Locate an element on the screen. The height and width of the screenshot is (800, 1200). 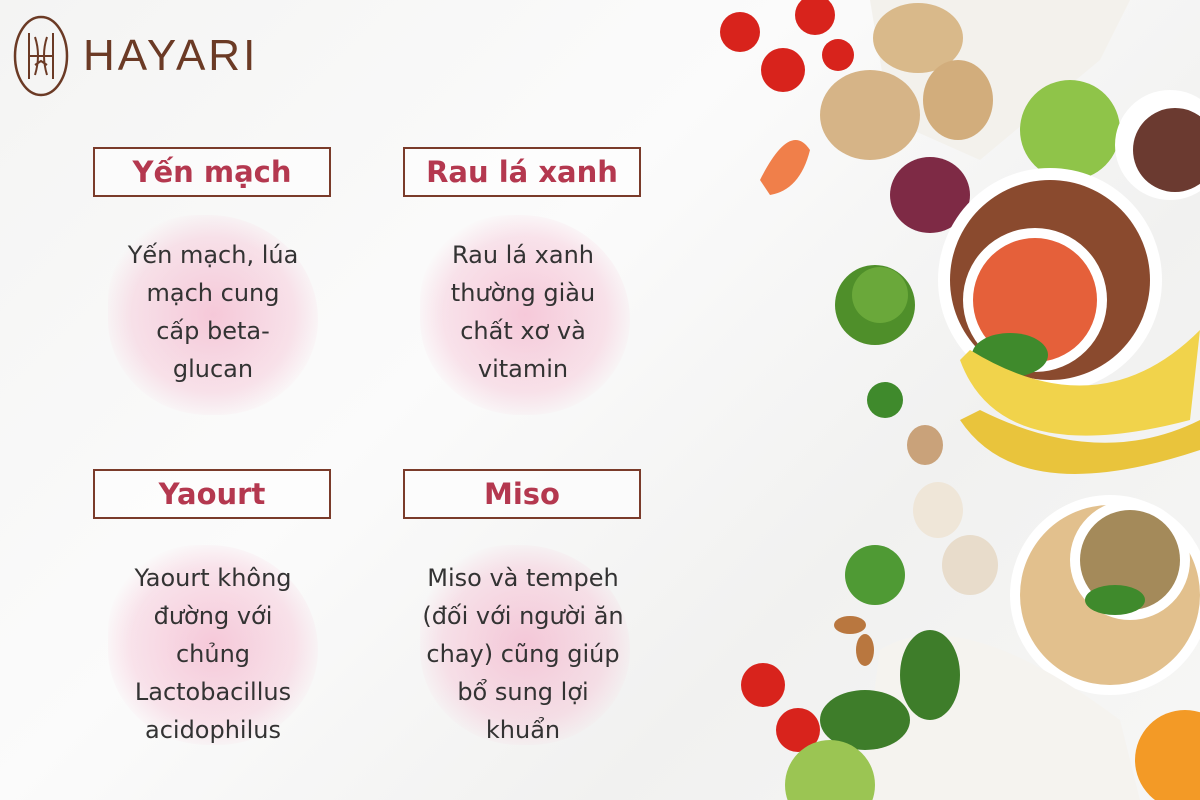
text-line: thường giàu is located at coordinates (523, 293).